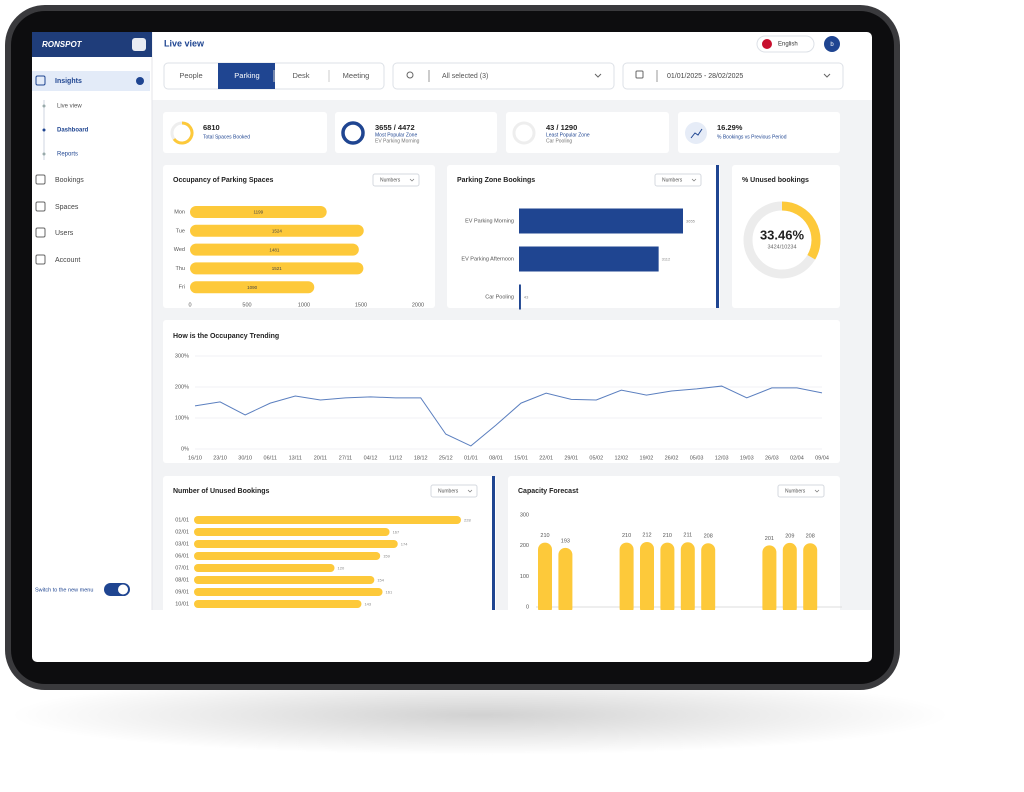 The width and height of the screenshot is (1024, 792). What do you see at coordinates (521, 458) in the screenshot?
I see `x-tick-label: 15/01` at bounding box center [521, 458].